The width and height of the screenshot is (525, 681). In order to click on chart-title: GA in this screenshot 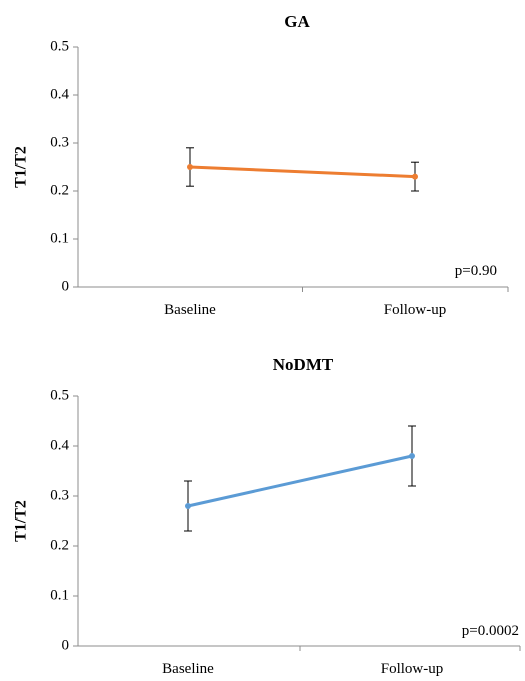, I will do `click(297, 21)`.